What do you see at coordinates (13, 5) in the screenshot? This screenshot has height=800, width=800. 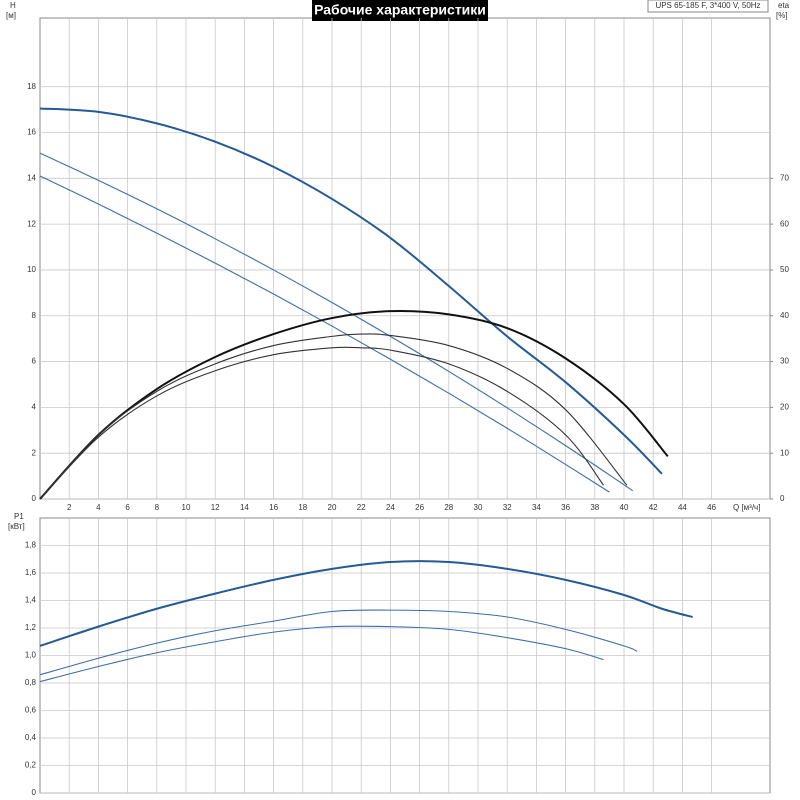 I see `y-axis-label: H` at bounding box center [13, 5].